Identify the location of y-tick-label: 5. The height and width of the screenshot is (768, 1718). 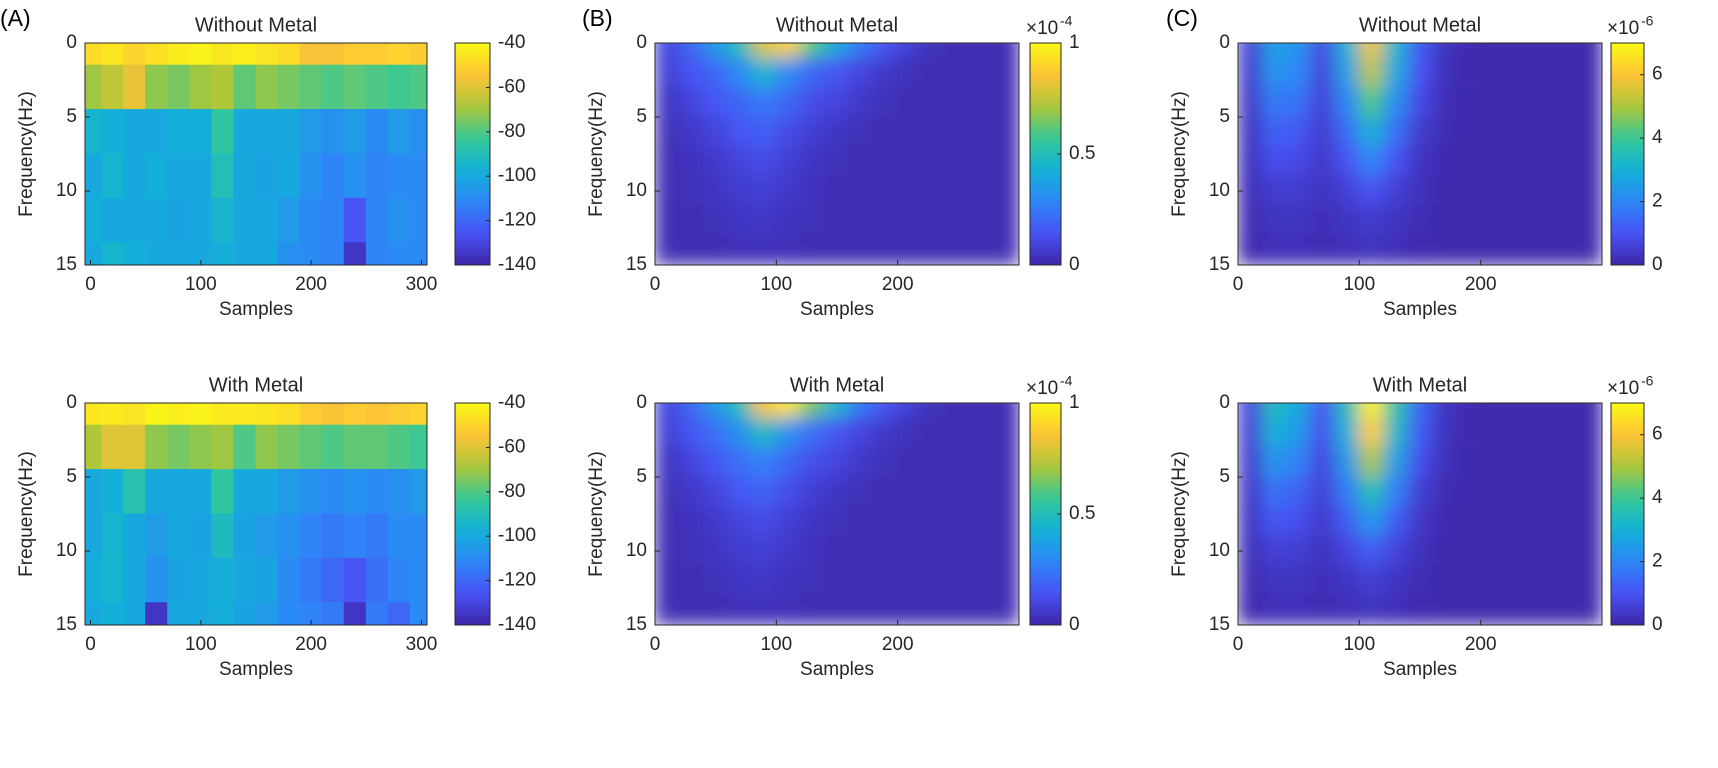
(1224, 476).